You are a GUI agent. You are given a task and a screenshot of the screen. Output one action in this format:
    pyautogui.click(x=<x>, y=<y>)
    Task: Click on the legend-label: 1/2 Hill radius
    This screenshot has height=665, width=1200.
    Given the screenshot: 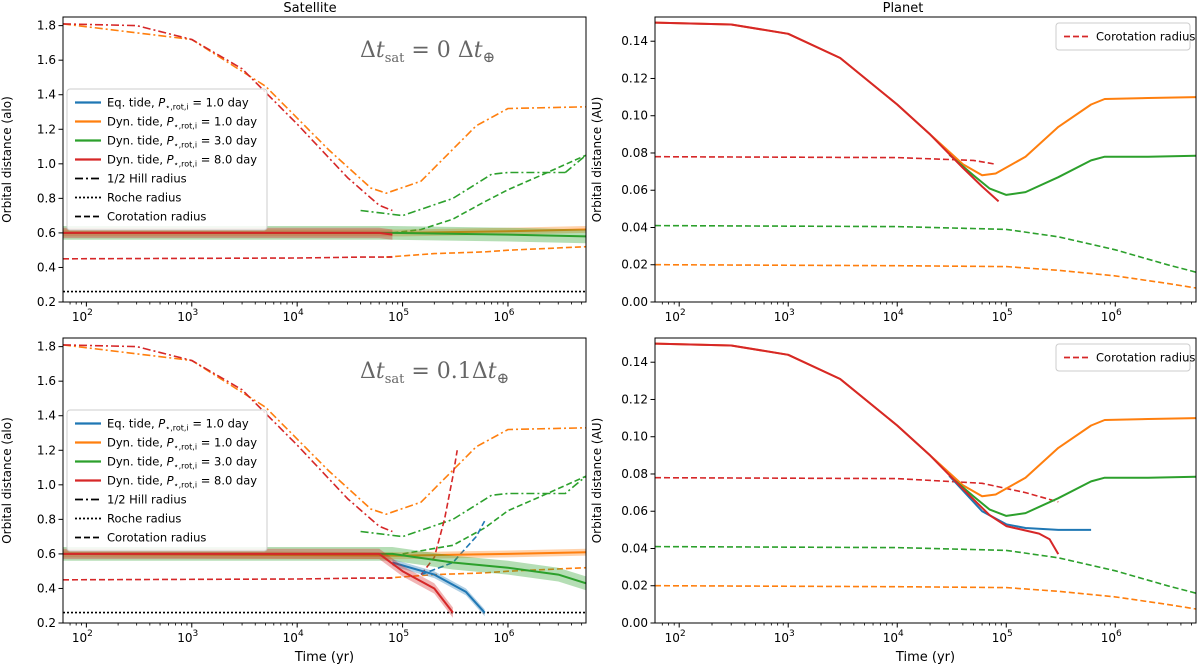 What is the action you would take?
    pyautogui.click(x=147, y=179)
    